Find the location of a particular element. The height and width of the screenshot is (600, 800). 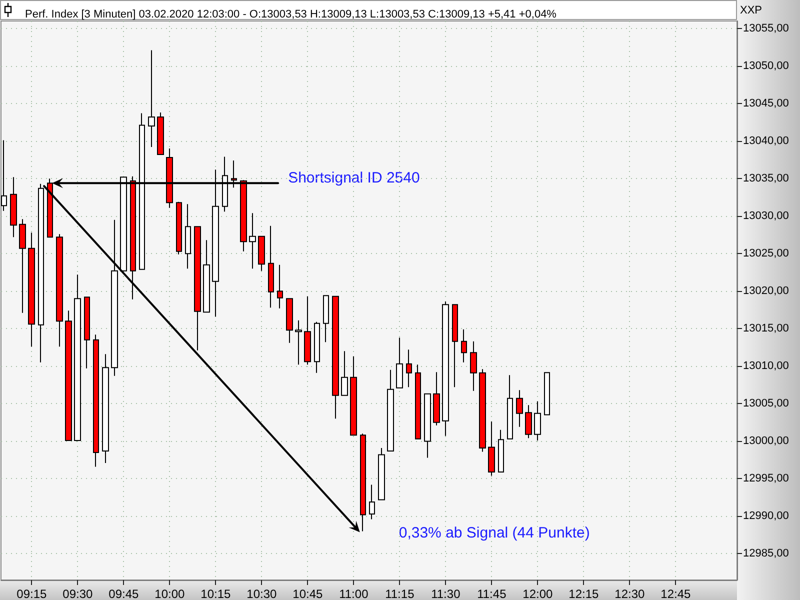

y-tick-label: 13015,00 is located at coordinates (766, 328).